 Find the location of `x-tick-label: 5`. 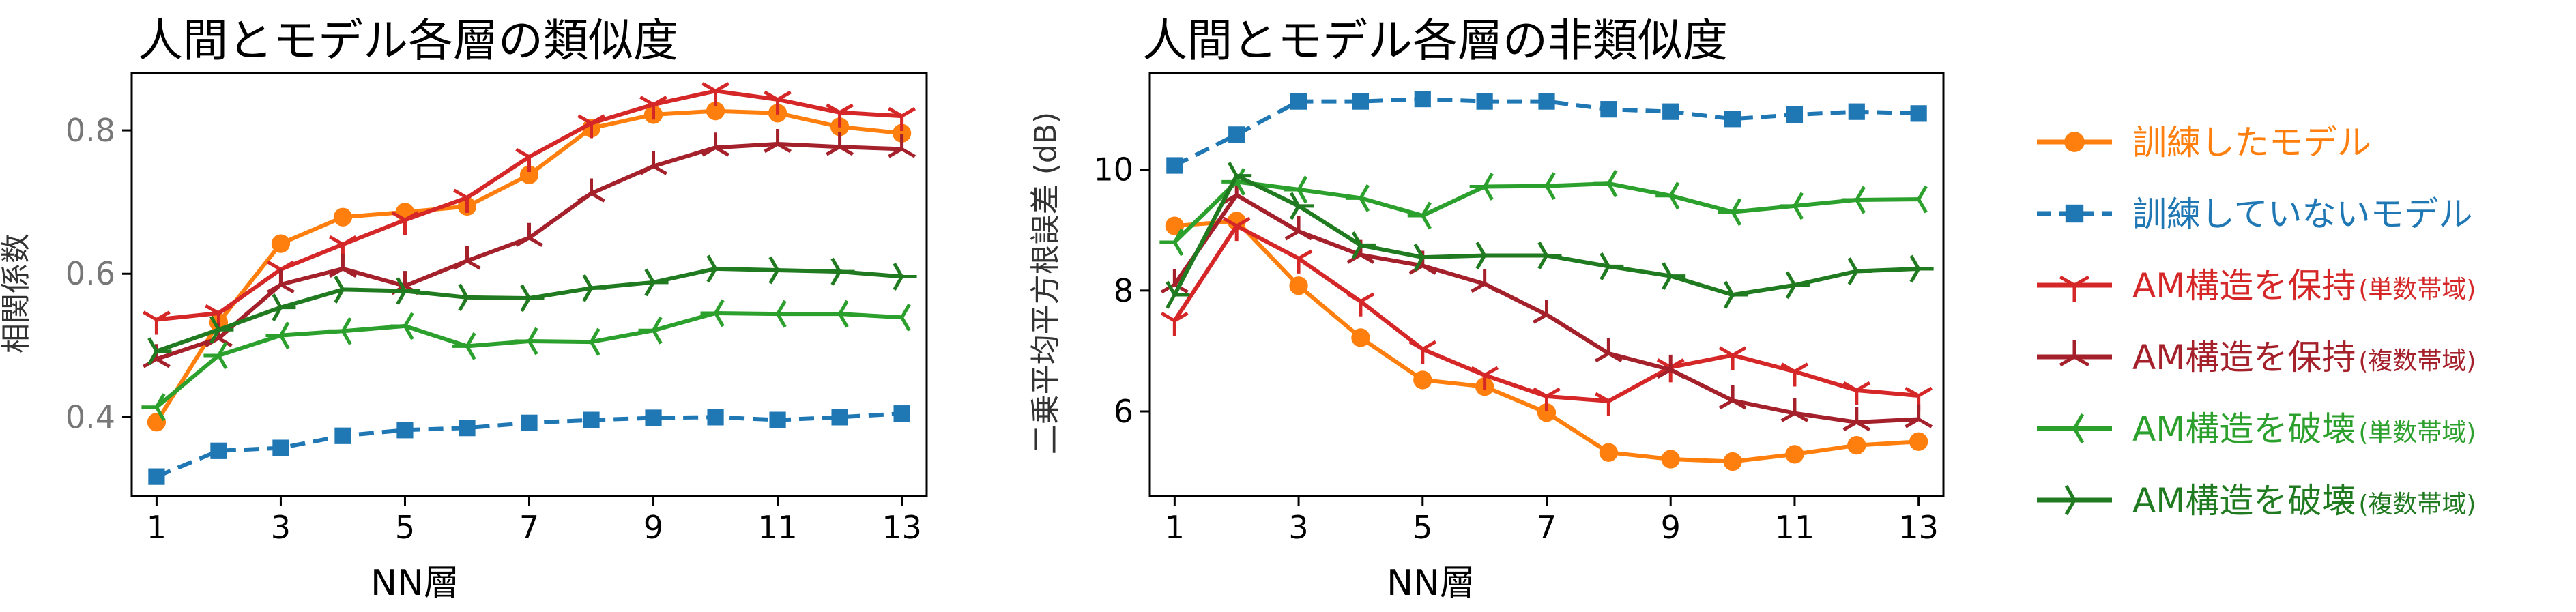

x-tick-label: 5 is located at coordinates (405, 527).